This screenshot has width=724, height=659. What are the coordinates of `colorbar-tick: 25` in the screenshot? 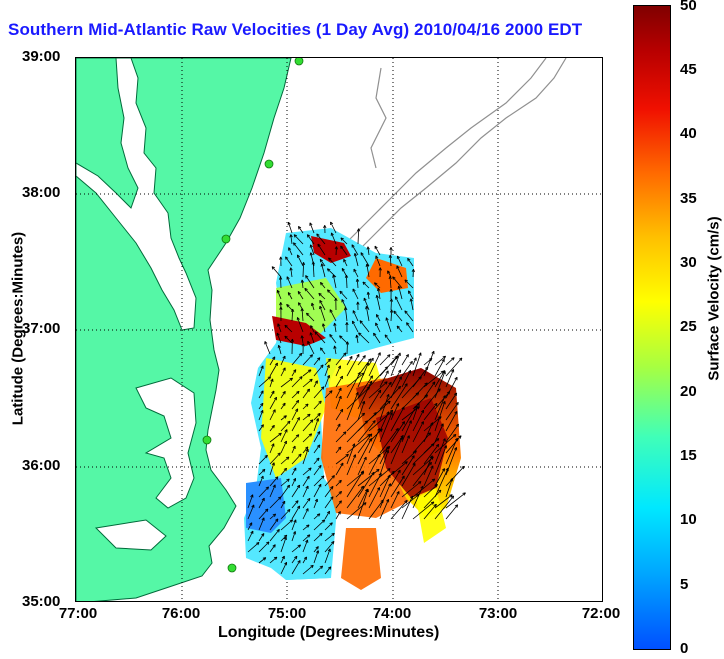 It's located at (688, 326).